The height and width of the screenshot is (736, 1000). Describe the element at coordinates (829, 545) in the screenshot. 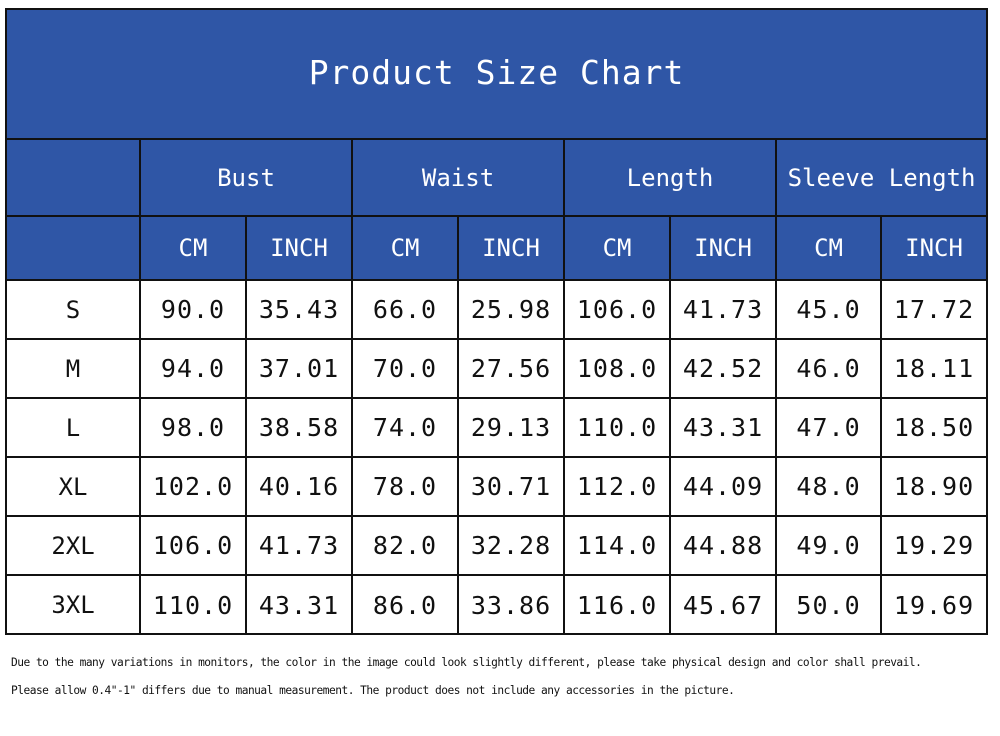

I see `measurement-cell: 49.0` at that location.